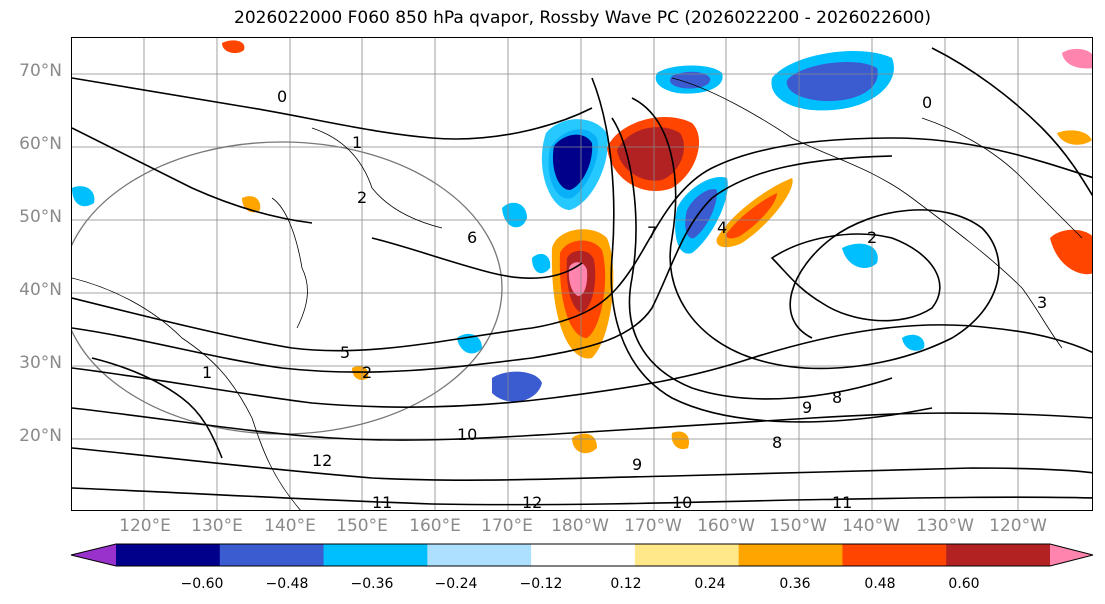  What do you see at coordinates (372, 584) in the screenshot?
I see `colorbar-tick-label: −0.36` at bounding box center [372, 584].